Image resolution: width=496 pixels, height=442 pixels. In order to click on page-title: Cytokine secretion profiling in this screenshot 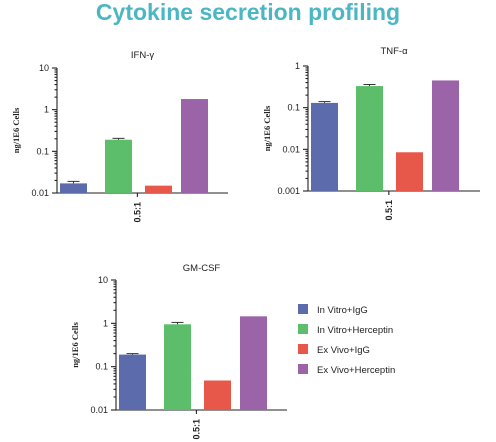, I will do `click(248, 12)`.